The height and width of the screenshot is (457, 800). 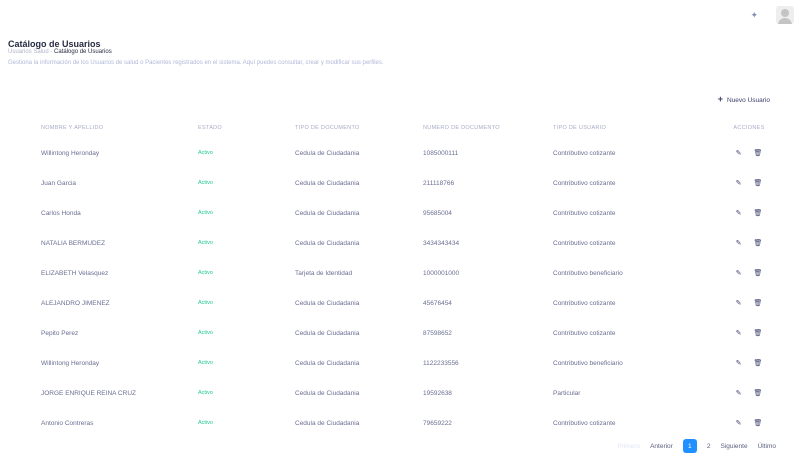 I want to click on document-number: 3434343434, so click(x=441, y=243).